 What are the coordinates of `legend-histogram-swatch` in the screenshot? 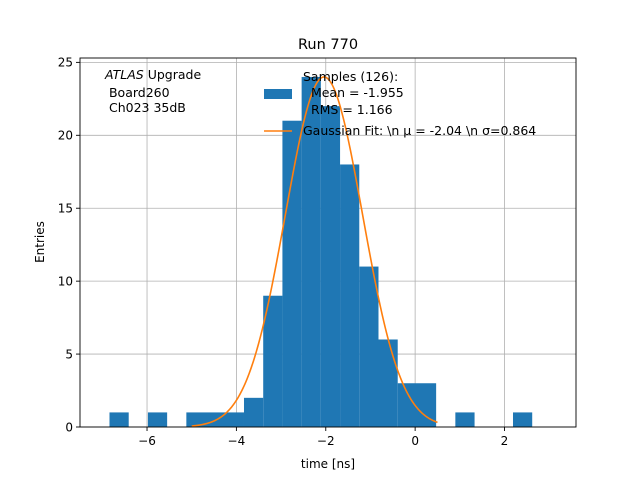 It's located at (278, 94).